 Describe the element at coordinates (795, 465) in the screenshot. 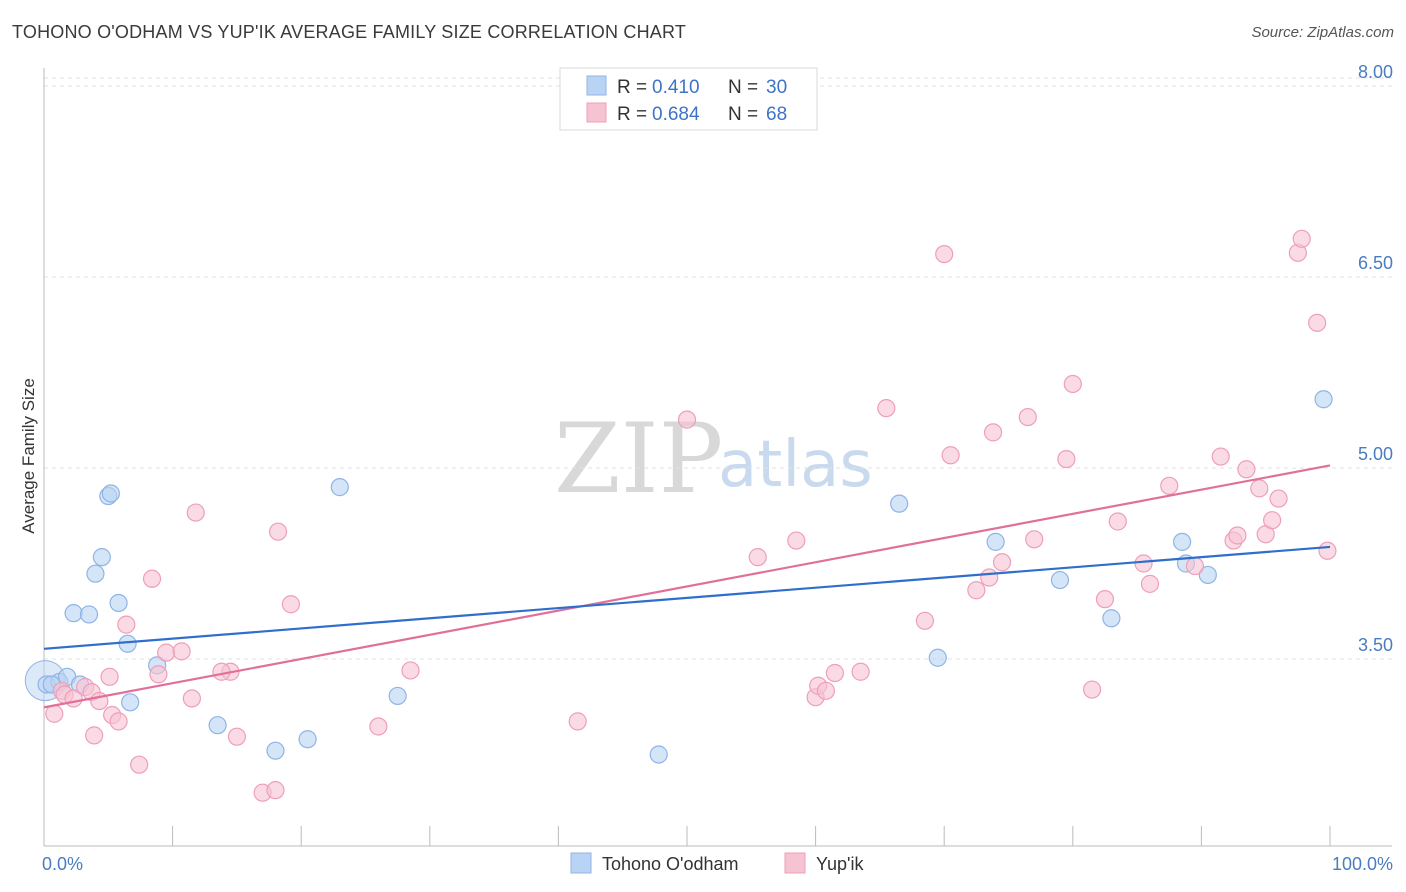

I see `watermark-atlas: atlas` at that location.